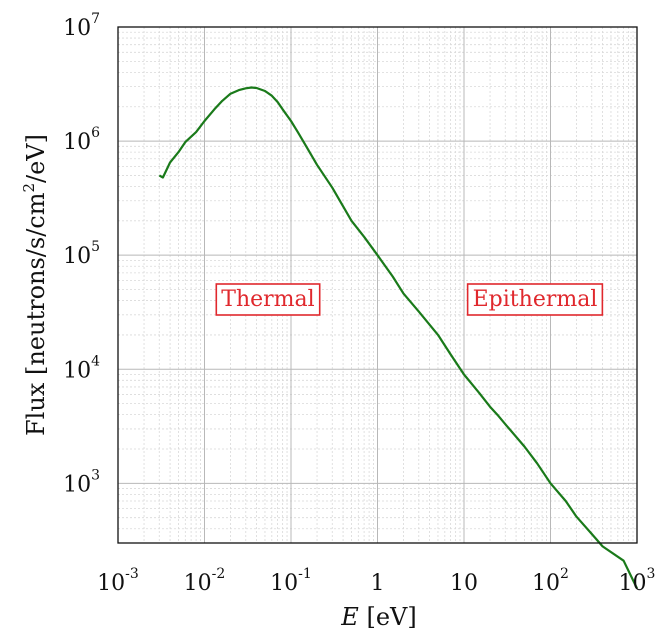  I want to click on y-axis-title: Flux, so click(36, 409).